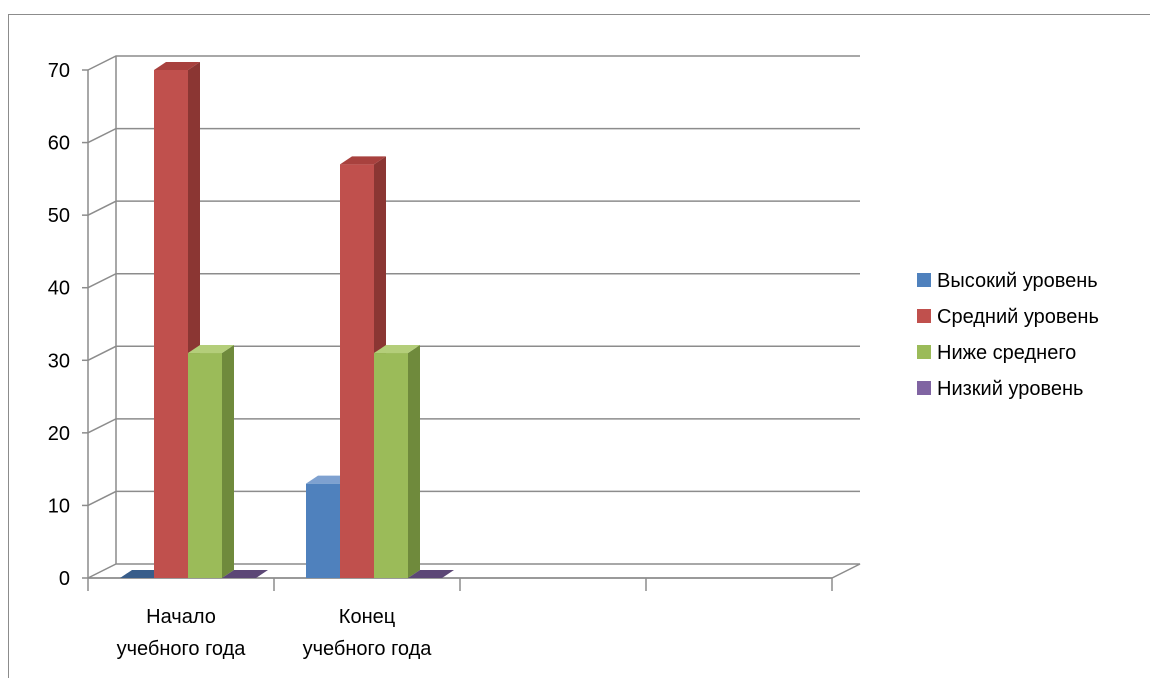 The height and width of the screenshot is (679, 1151). What do you see at coordinates (59, 361) in the screenshot?
I see `y-tick-label: 30` at bounding box center [59, 361].